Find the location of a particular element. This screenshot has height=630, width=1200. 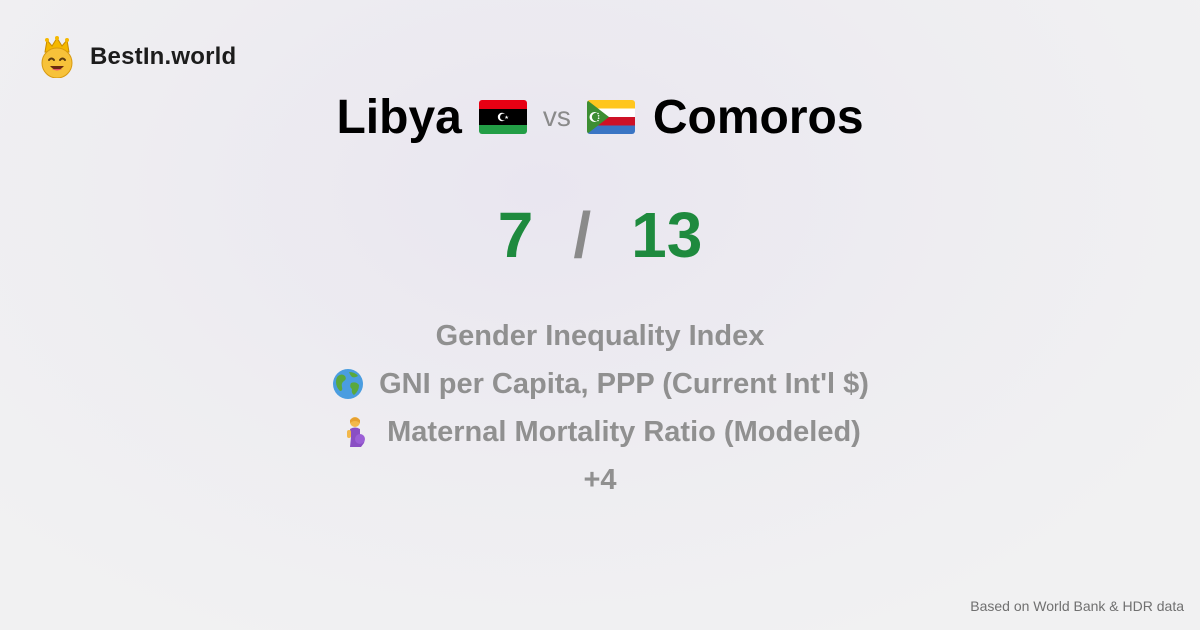

metric-item: Gender Inequality Index is located at coordinates (600, 336).